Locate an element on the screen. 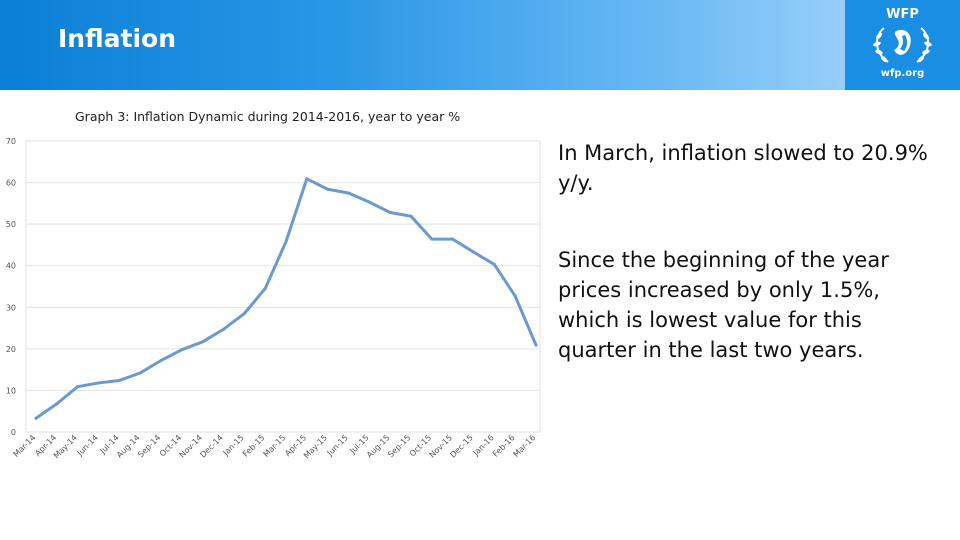  y-tick-label: 40 is located at coordinates (11, 266).